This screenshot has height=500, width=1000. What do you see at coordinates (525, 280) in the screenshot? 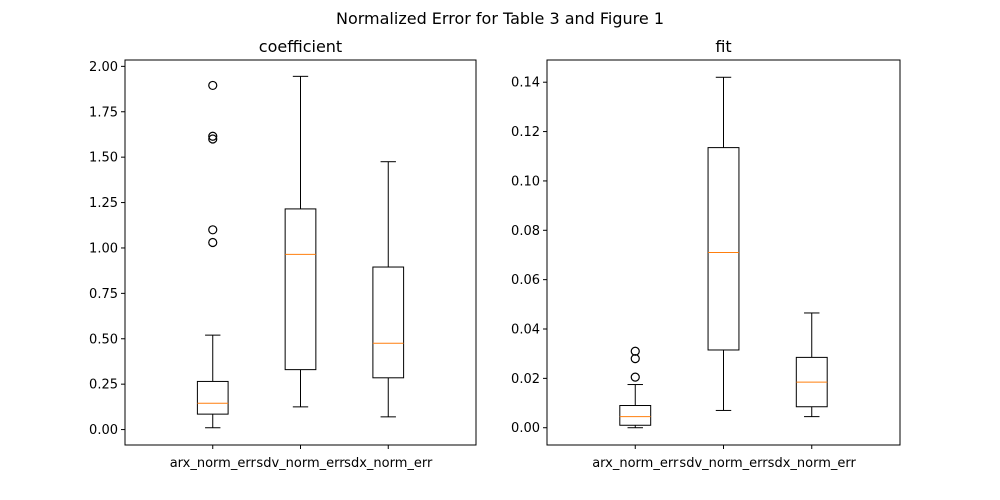
I see `y-tick-label: 0.06` at bounding box center [525, 280].